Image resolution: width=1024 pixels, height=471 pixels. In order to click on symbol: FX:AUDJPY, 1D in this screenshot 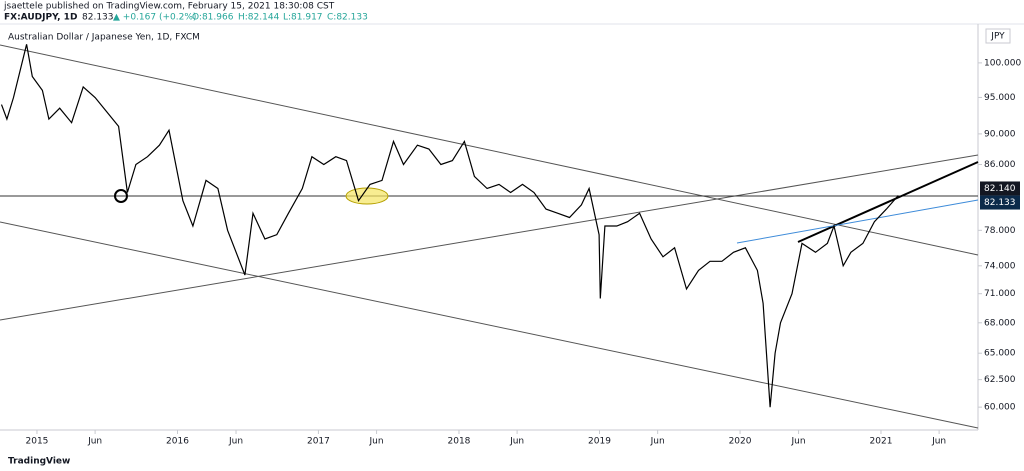, I will do `click(40, 18)`.